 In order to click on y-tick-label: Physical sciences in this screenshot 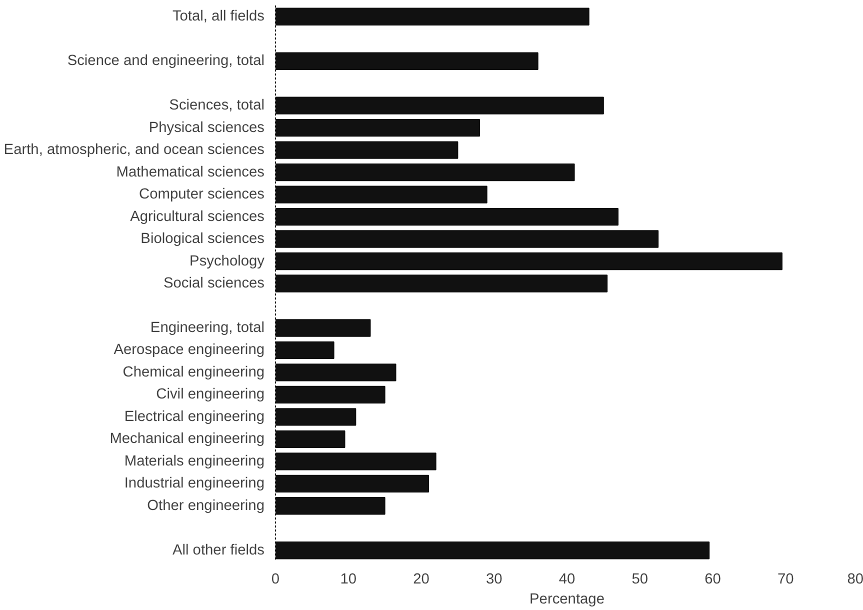, I will do `click(206, 128)`.